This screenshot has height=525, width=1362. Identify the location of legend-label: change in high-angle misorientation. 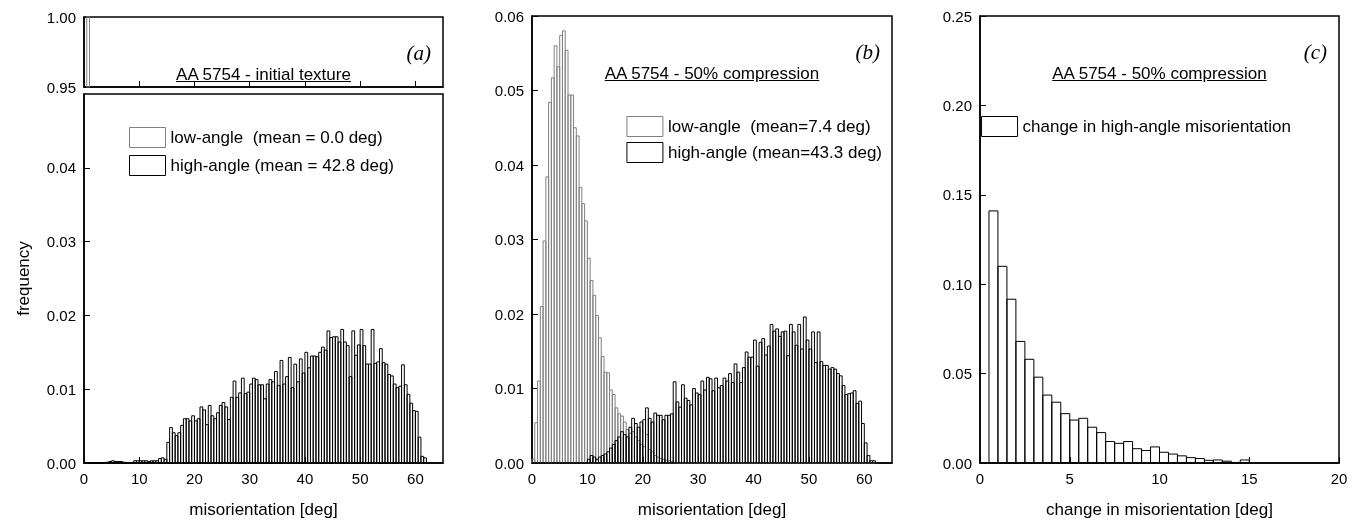
(1156, 126).